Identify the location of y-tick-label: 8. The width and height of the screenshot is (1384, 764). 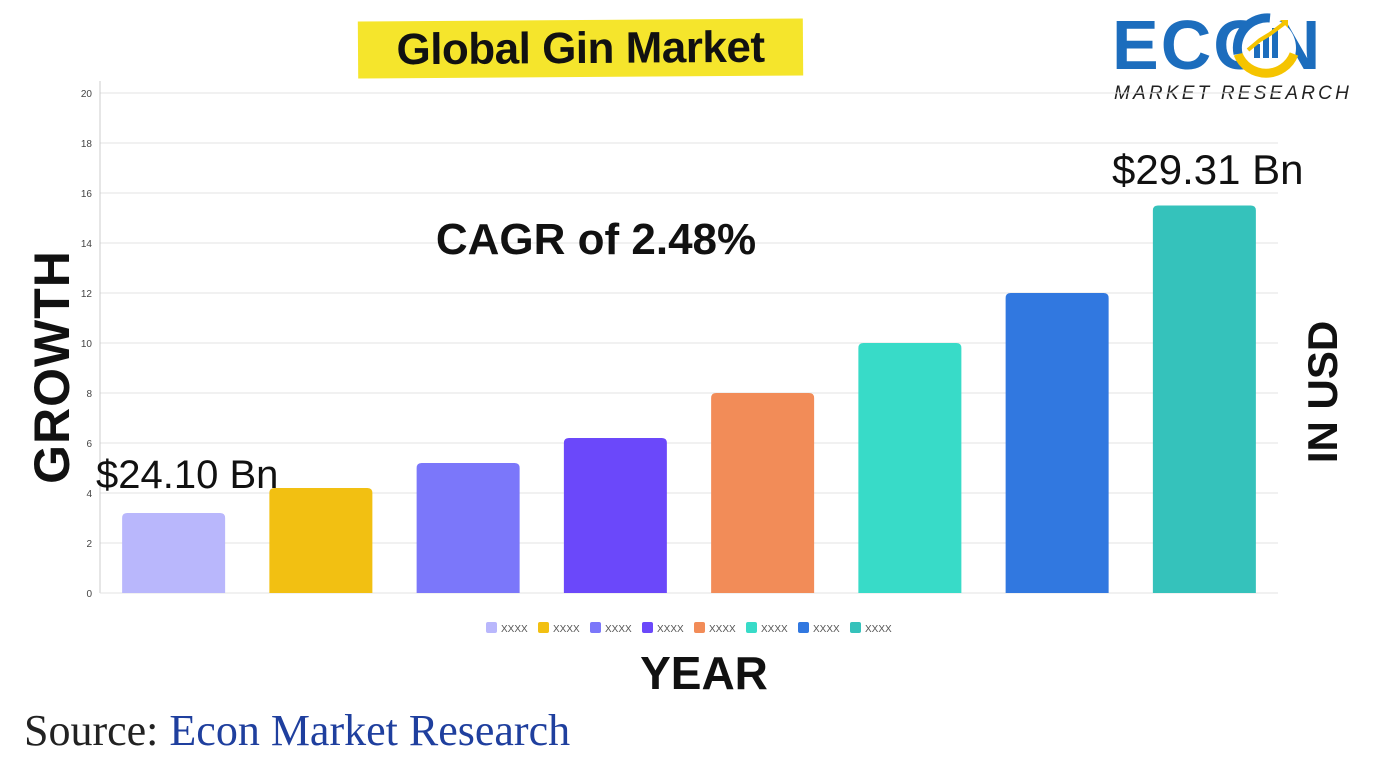
(89, 394).